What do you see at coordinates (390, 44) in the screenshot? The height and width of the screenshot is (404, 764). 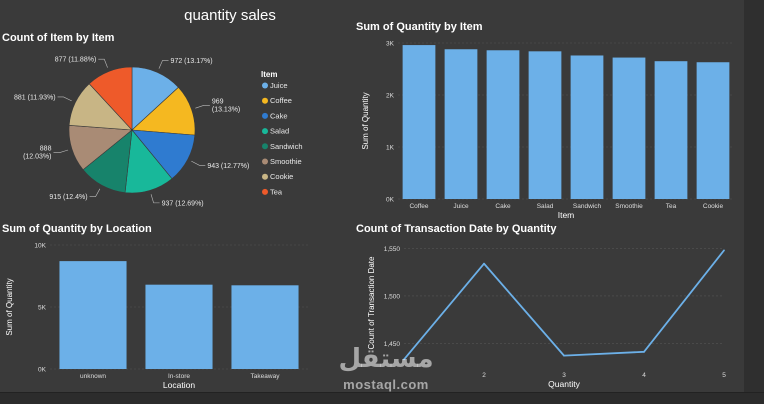 I see `y-tick-label: 3K` at bounding box center [390, 44].